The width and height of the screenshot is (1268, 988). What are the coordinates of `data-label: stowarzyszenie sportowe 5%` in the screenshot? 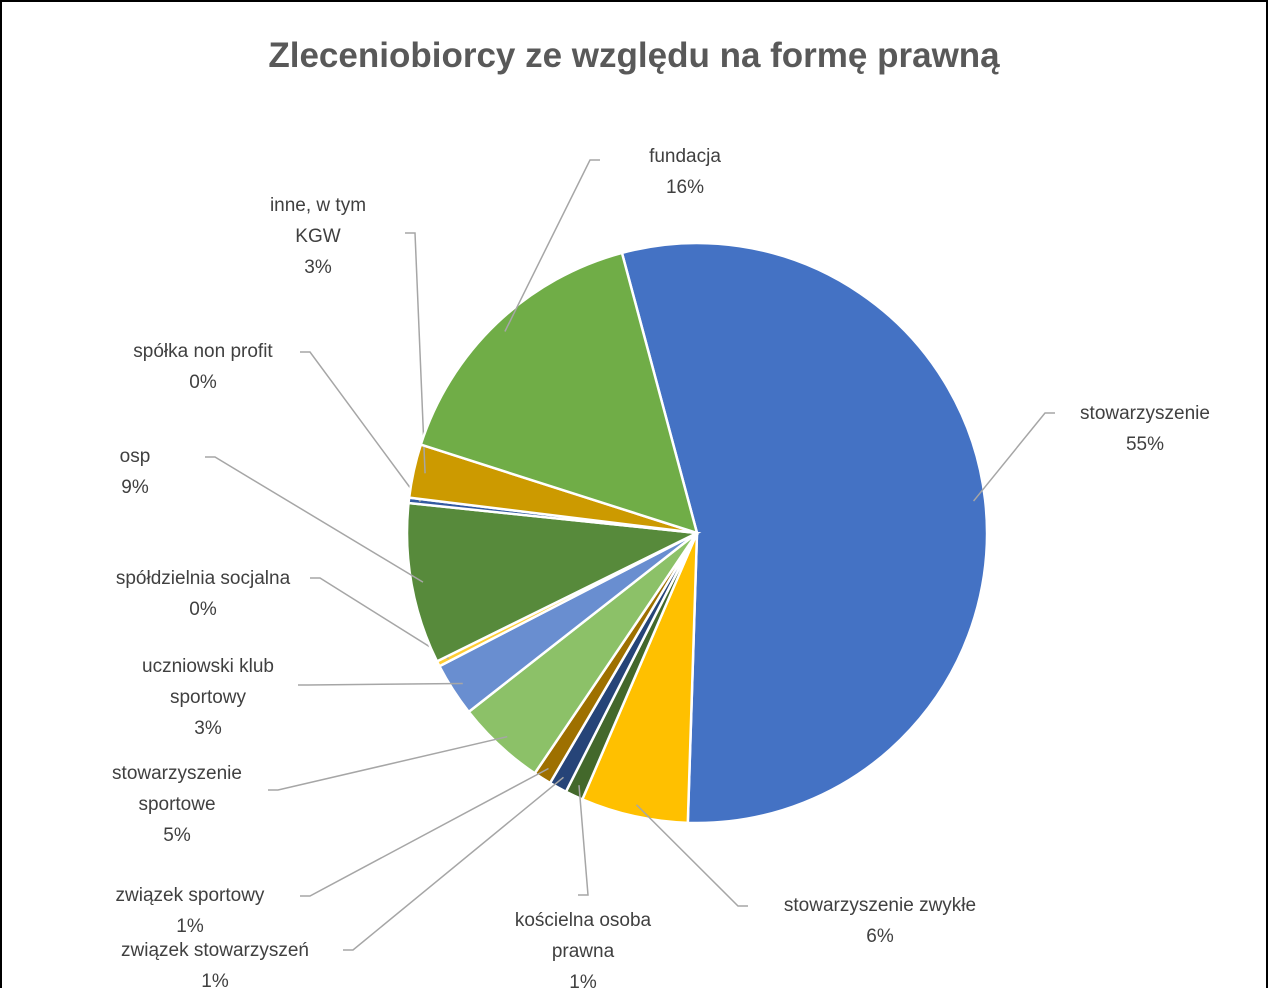 It's located at (177, 804).